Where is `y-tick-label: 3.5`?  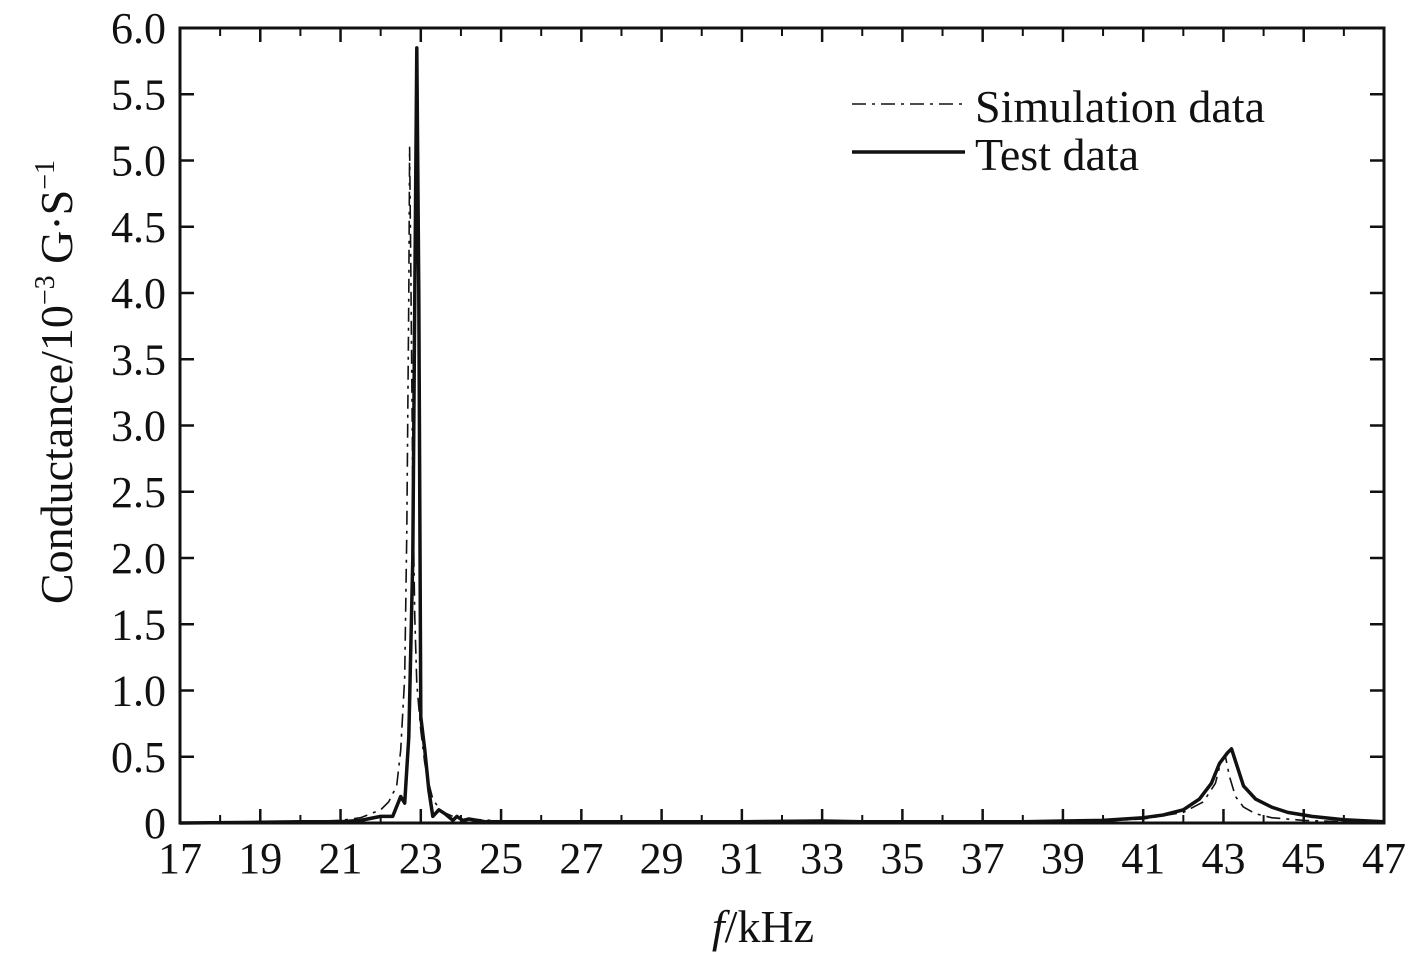
y-tick-label: 3.5 is located at coordinates (138, 359).